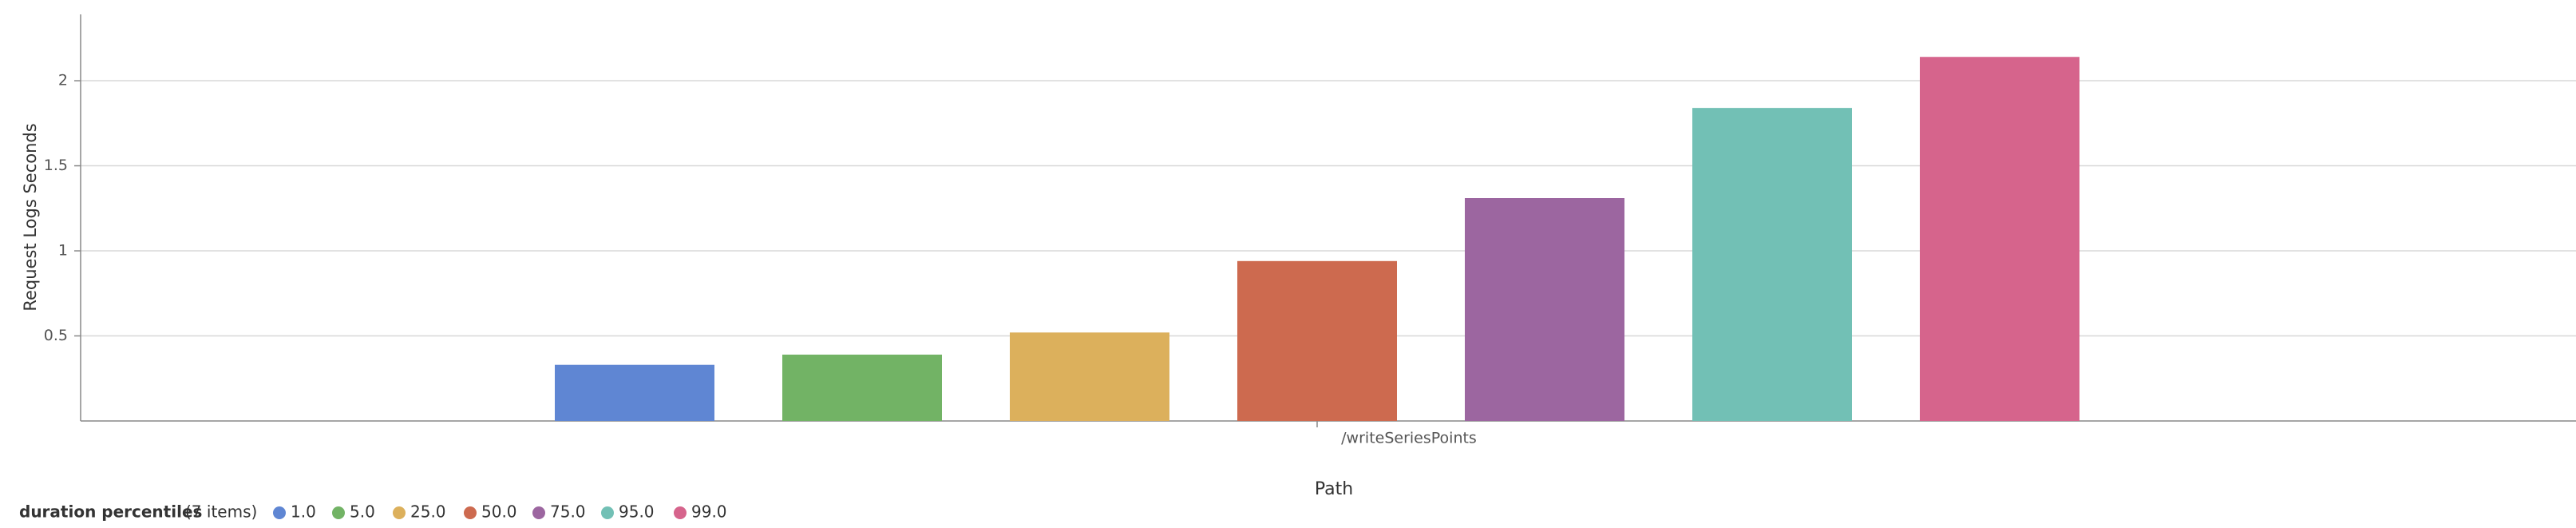 The image size is (2576, 528). I want to click on legend-count: (7 items), so click(221, 512).